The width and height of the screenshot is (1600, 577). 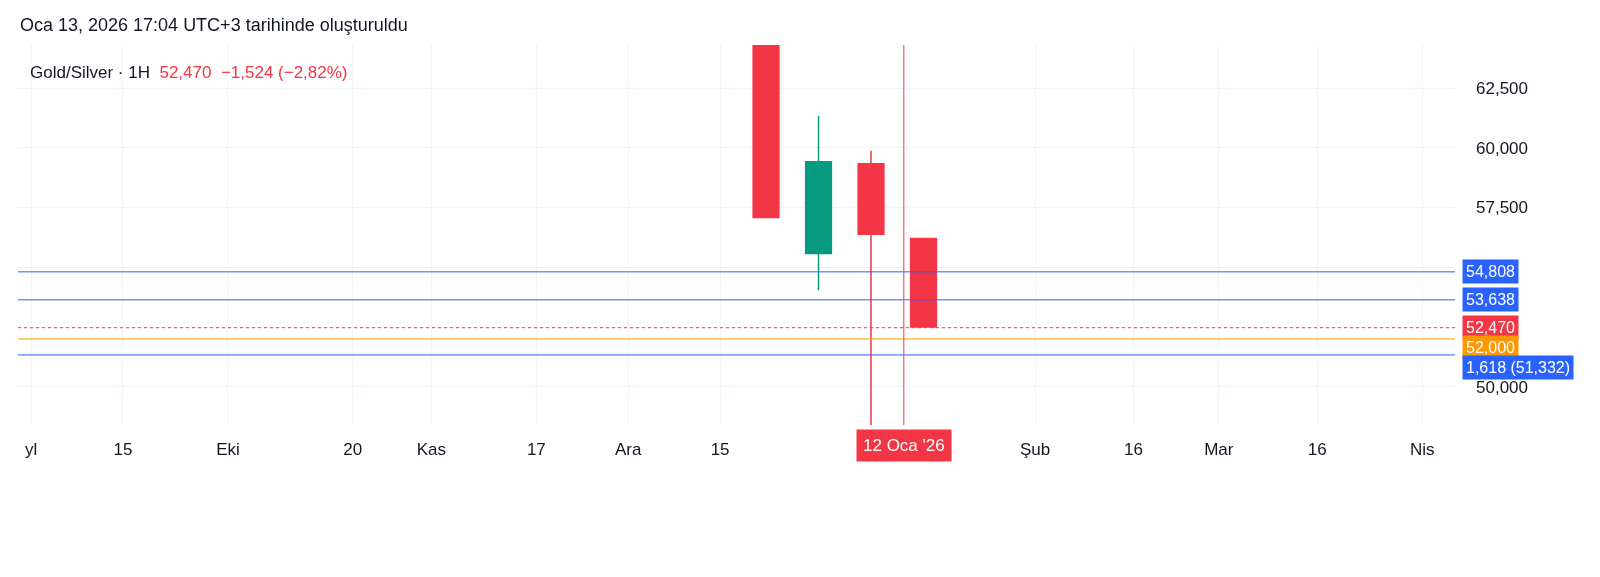 What do you see at coordinates (228, 449) in the screenshot?
I see `x-tick-label: Eki` at bounding box center [228, 449].